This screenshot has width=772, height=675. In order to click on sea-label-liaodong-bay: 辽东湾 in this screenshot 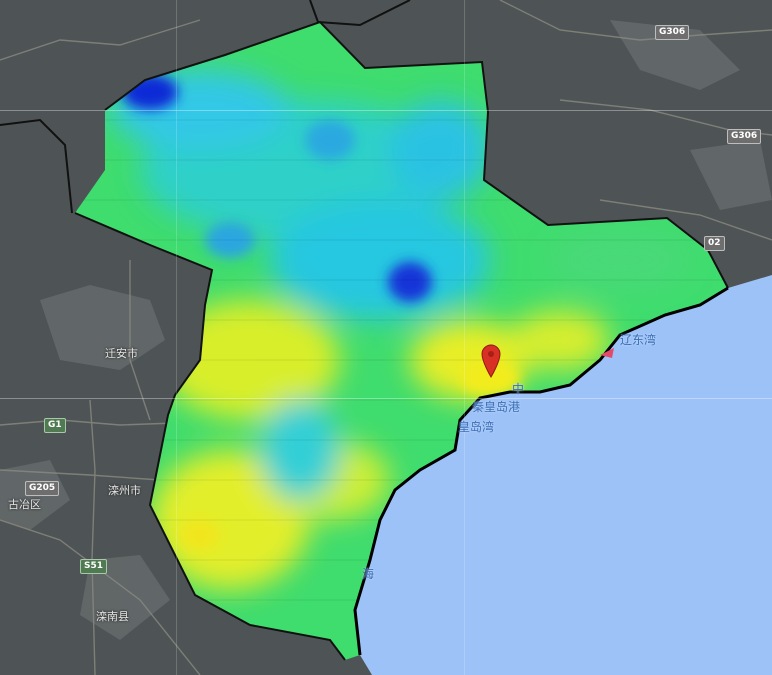, I will do `click(638, 340)`.